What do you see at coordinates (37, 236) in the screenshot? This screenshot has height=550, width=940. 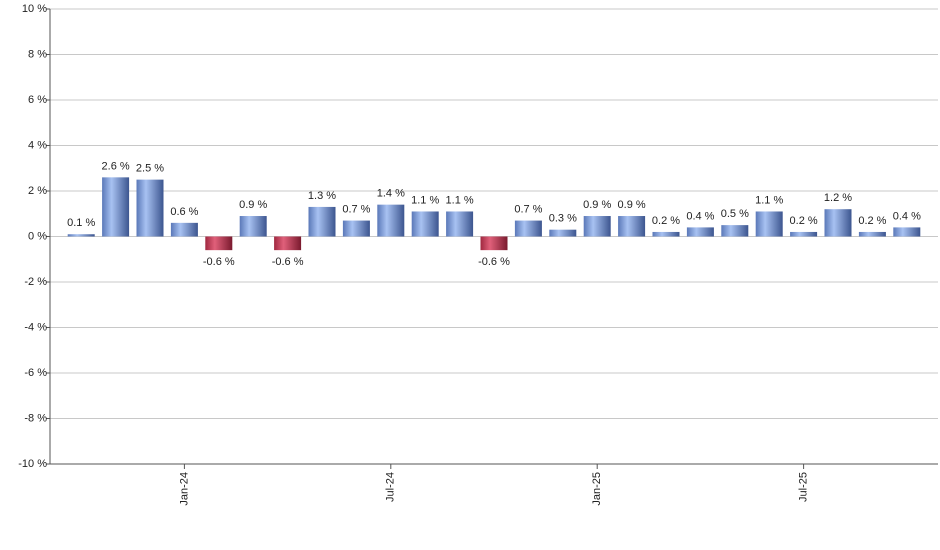 I see `y-tick-label: 0 %` at bounding box center [37, 236].